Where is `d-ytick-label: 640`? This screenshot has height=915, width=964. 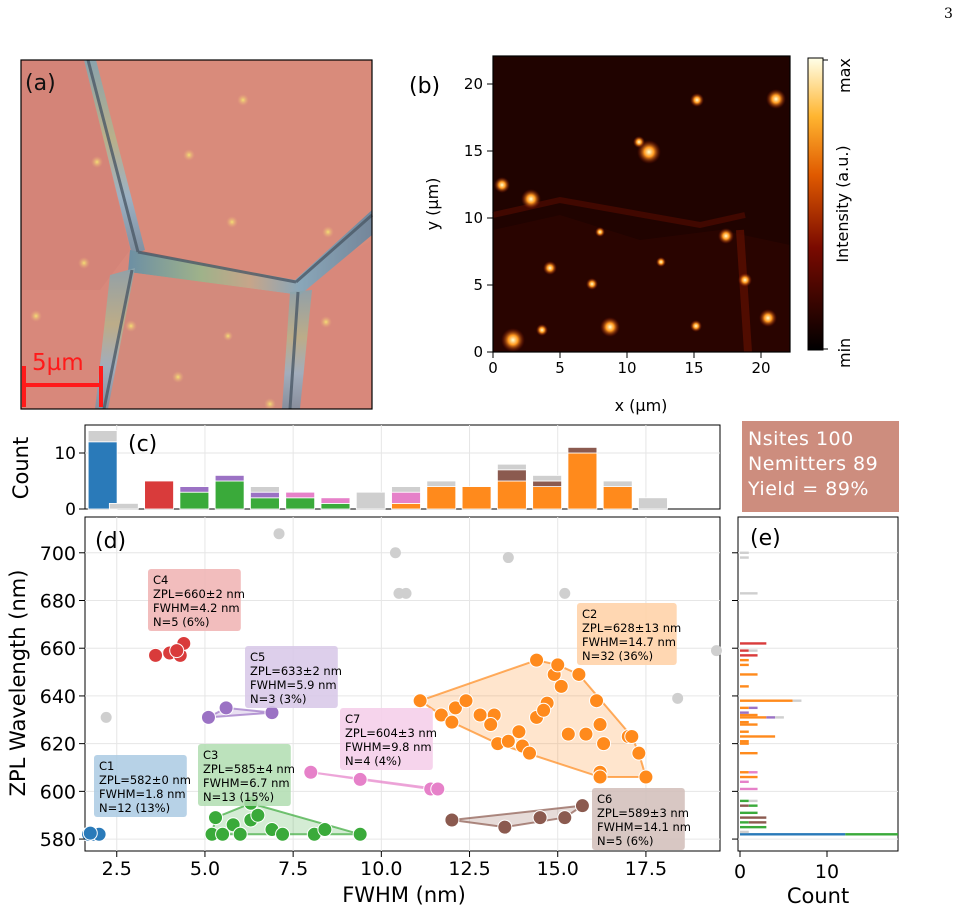
d-ytick-label: 640 is located at coordinates (58, 697).